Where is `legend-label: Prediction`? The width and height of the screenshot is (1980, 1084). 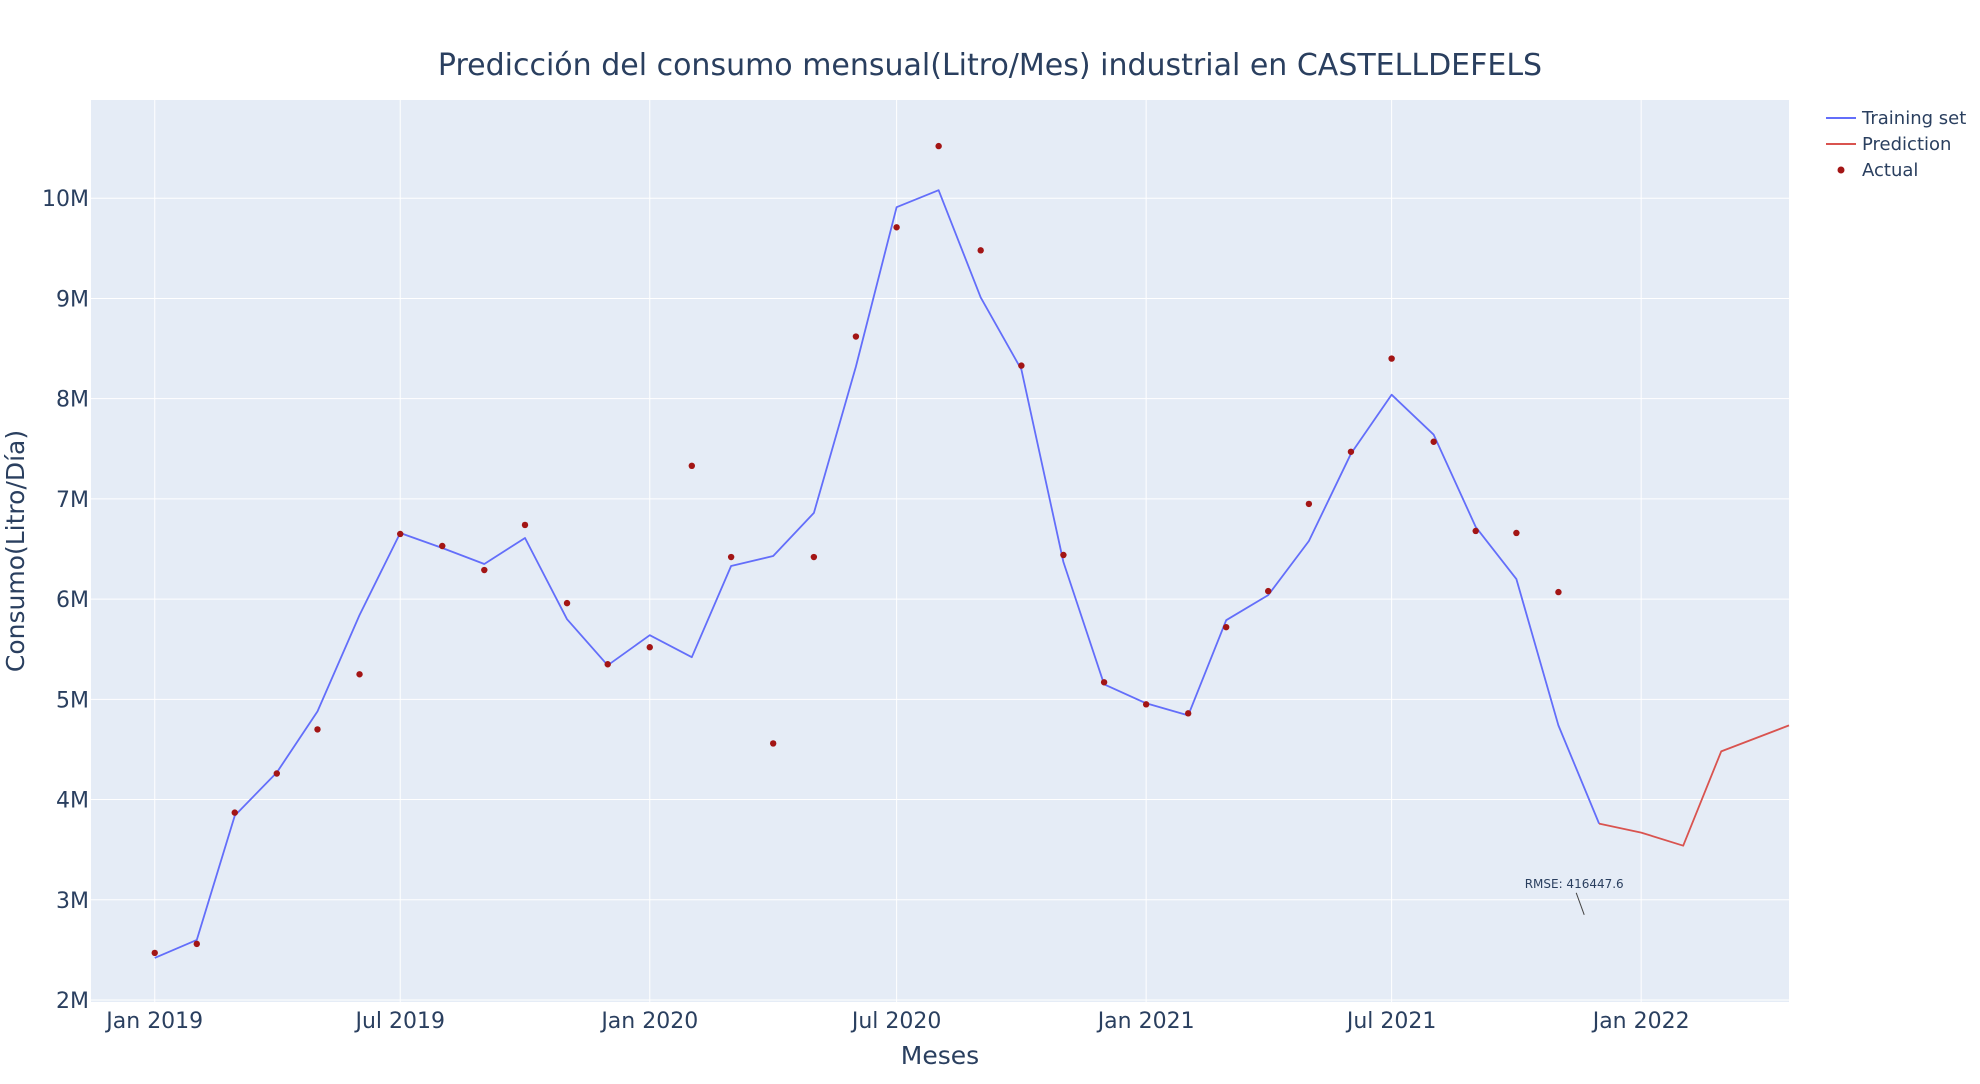 legend-label: Prediction is located at coordinates (1906, 144).